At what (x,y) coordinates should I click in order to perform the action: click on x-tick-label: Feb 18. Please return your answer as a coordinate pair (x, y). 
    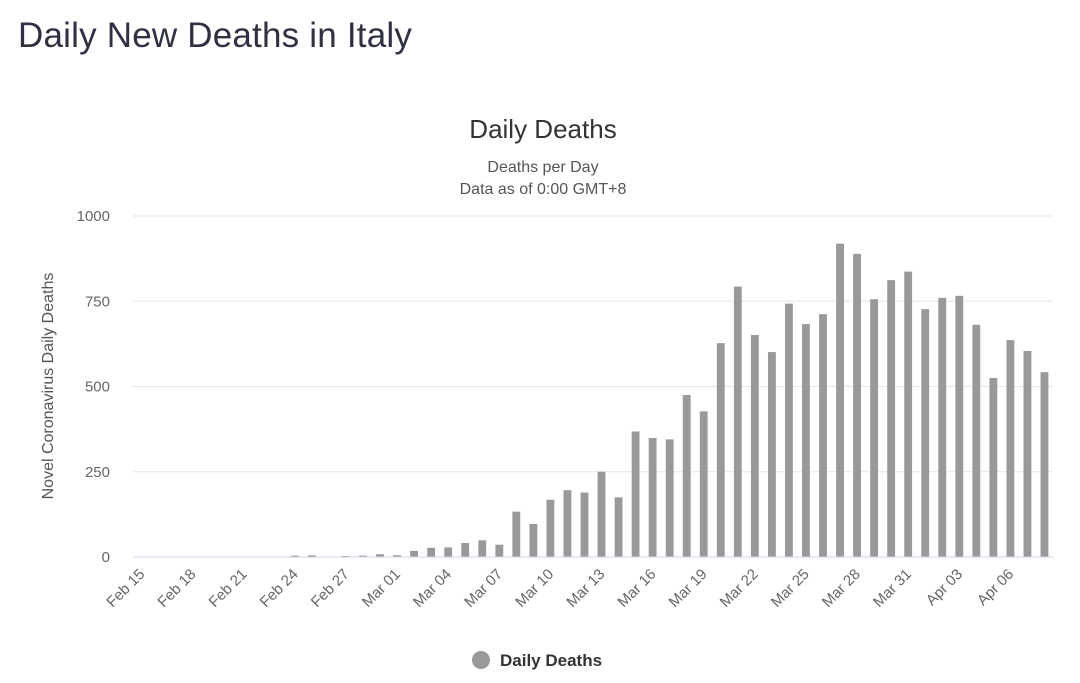
    Looking at the image, I should click on (176, 588).